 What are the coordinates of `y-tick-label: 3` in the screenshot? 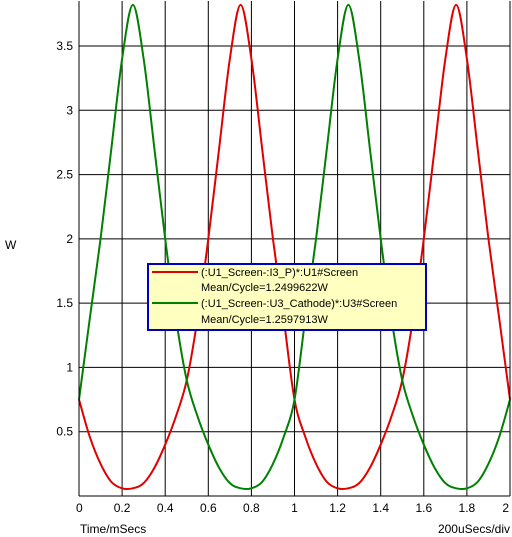 It's located at (69, 110).